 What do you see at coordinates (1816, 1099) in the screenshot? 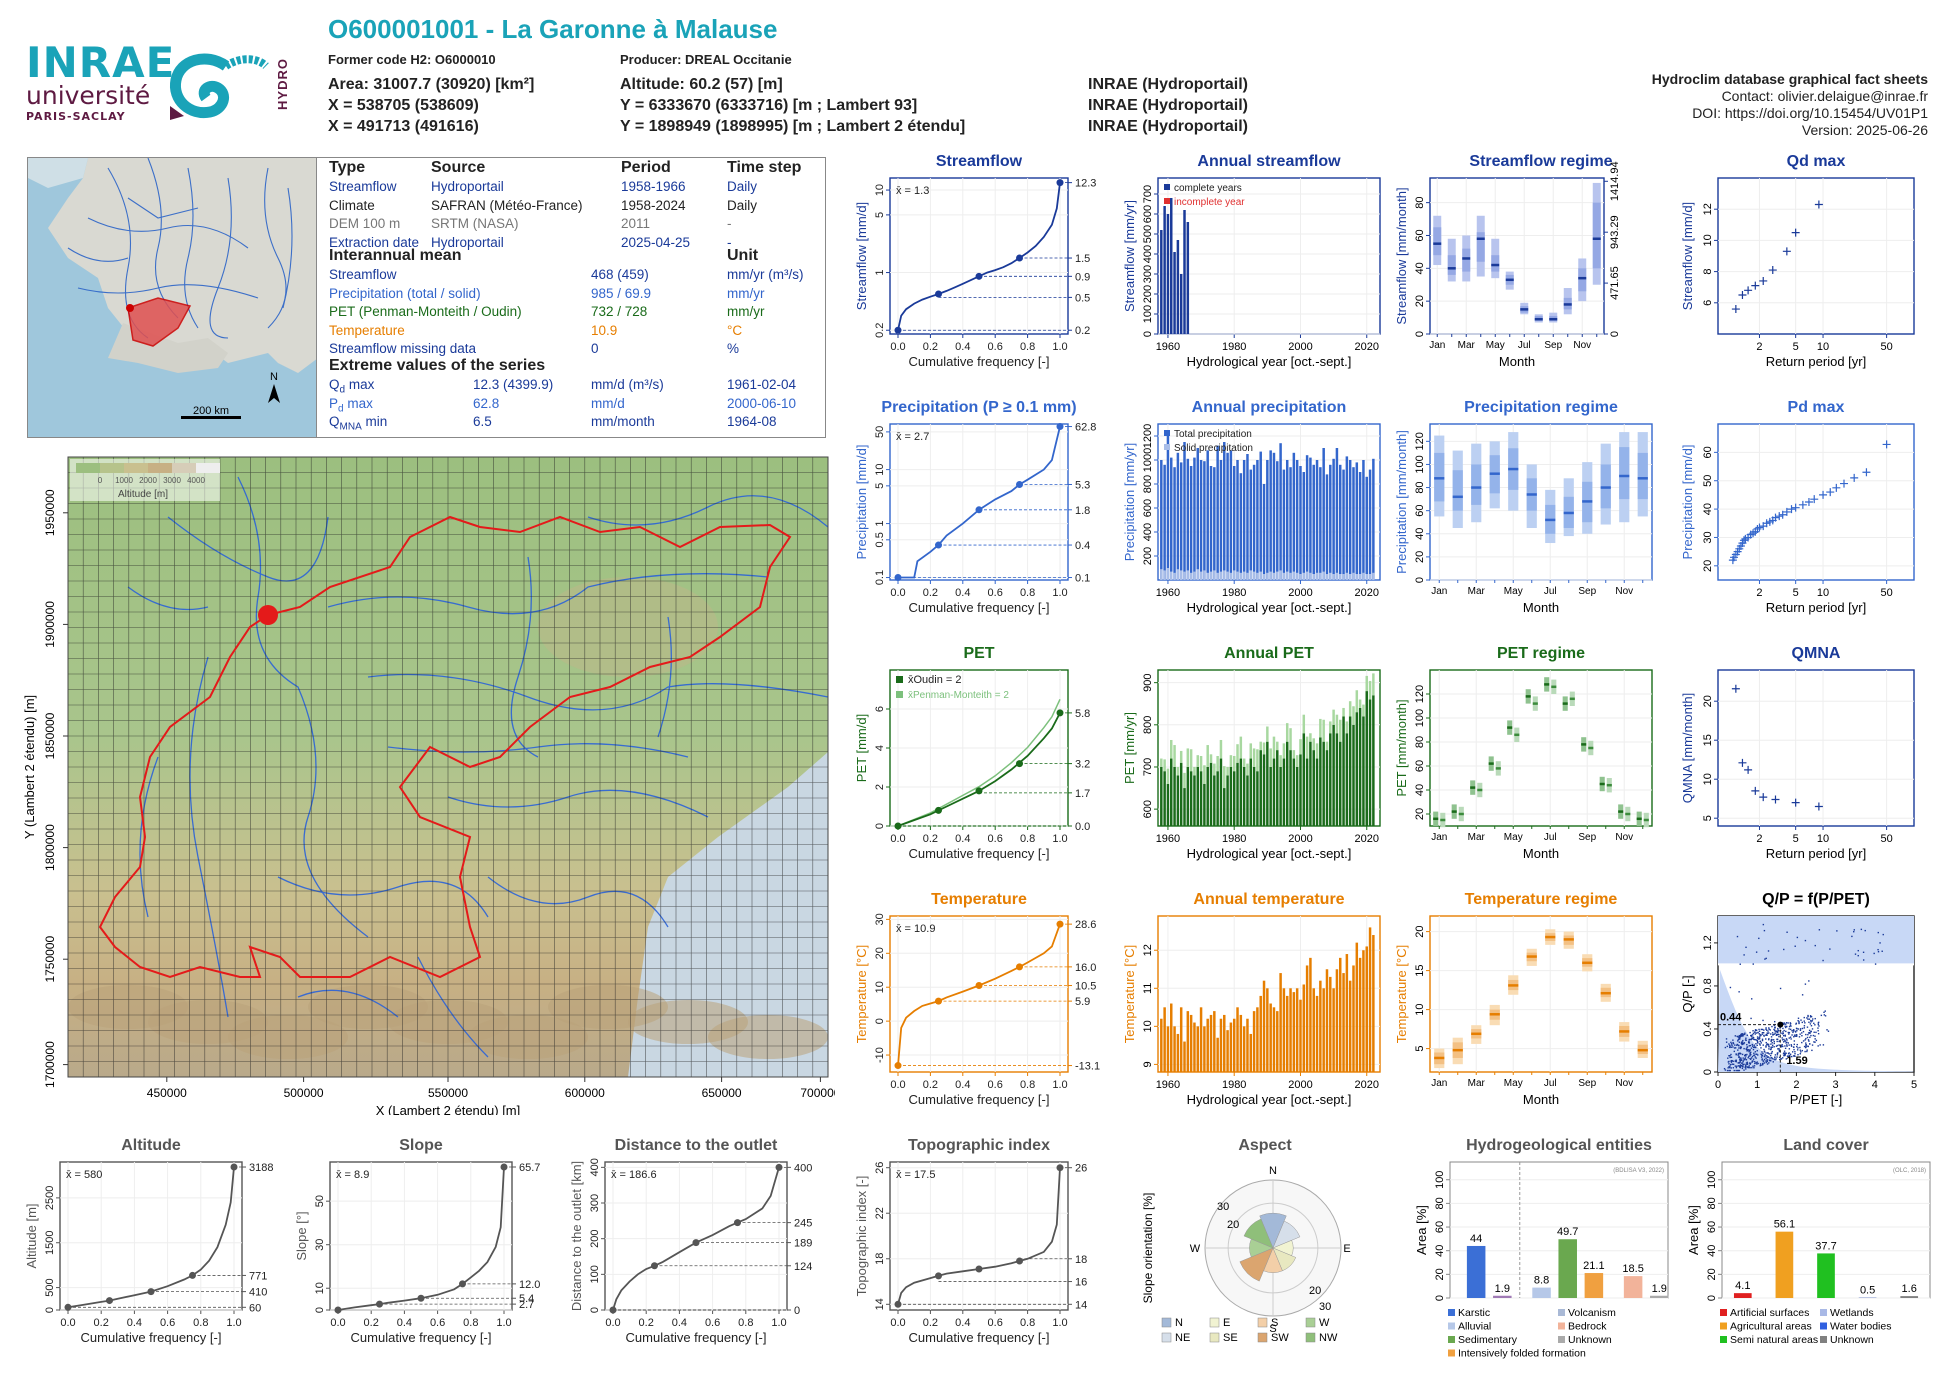
I see `xlabel: P/PET [-]` at bounding box center [1816, 1099].